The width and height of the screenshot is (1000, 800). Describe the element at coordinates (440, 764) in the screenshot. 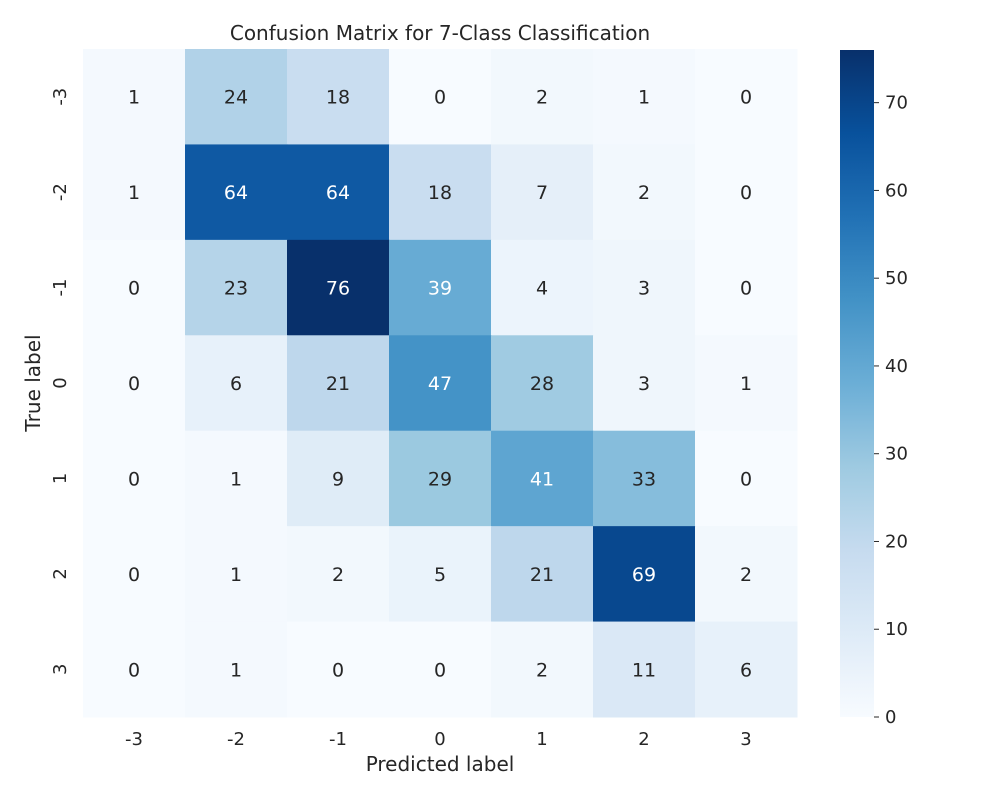

I see `x-axis-label: Predicted label` at that location.